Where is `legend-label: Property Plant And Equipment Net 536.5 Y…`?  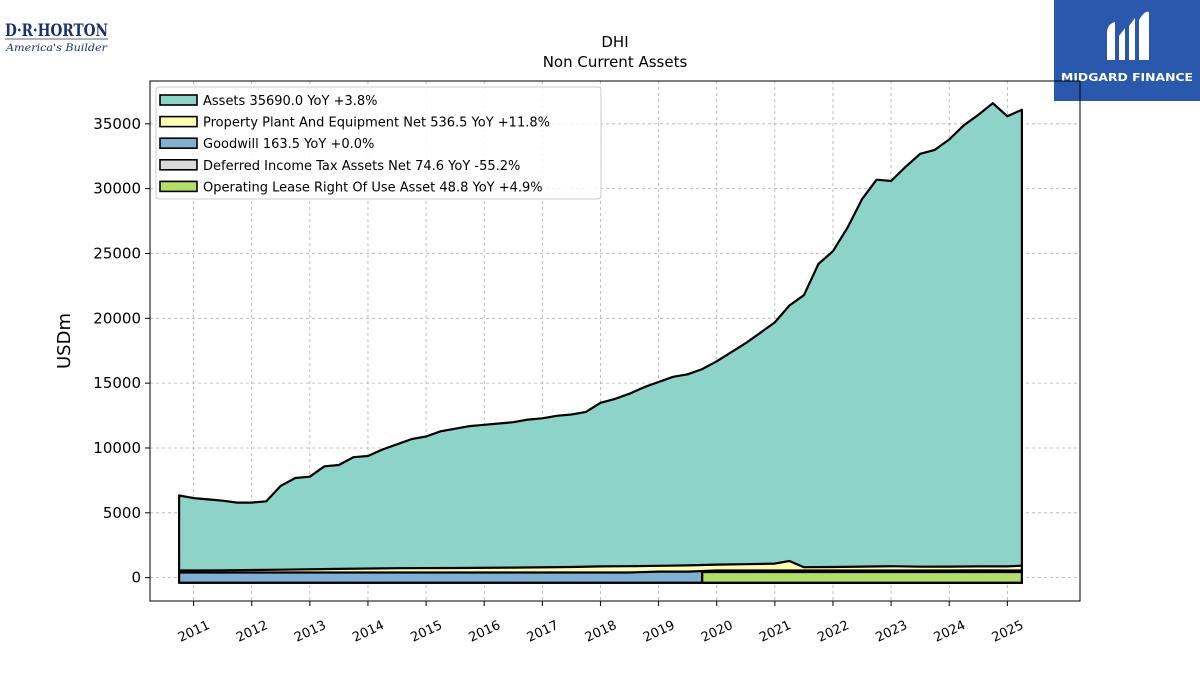 legend-label: Property Plant And Equipment Net 536.5 Y… is located at coordinates (376, 123).